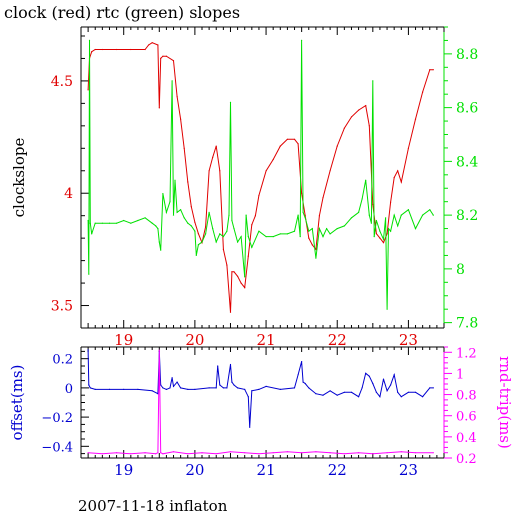 This screenshot has width=512, height=512. I want to click on y-tick-label-left: 3.5, so click(62, 307).